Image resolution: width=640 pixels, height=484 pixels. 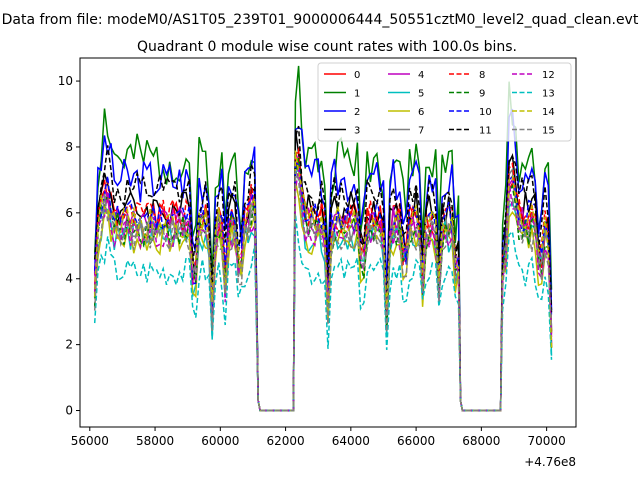 I want to click on x-tick-label: 66000, so click(x=416, y=441).